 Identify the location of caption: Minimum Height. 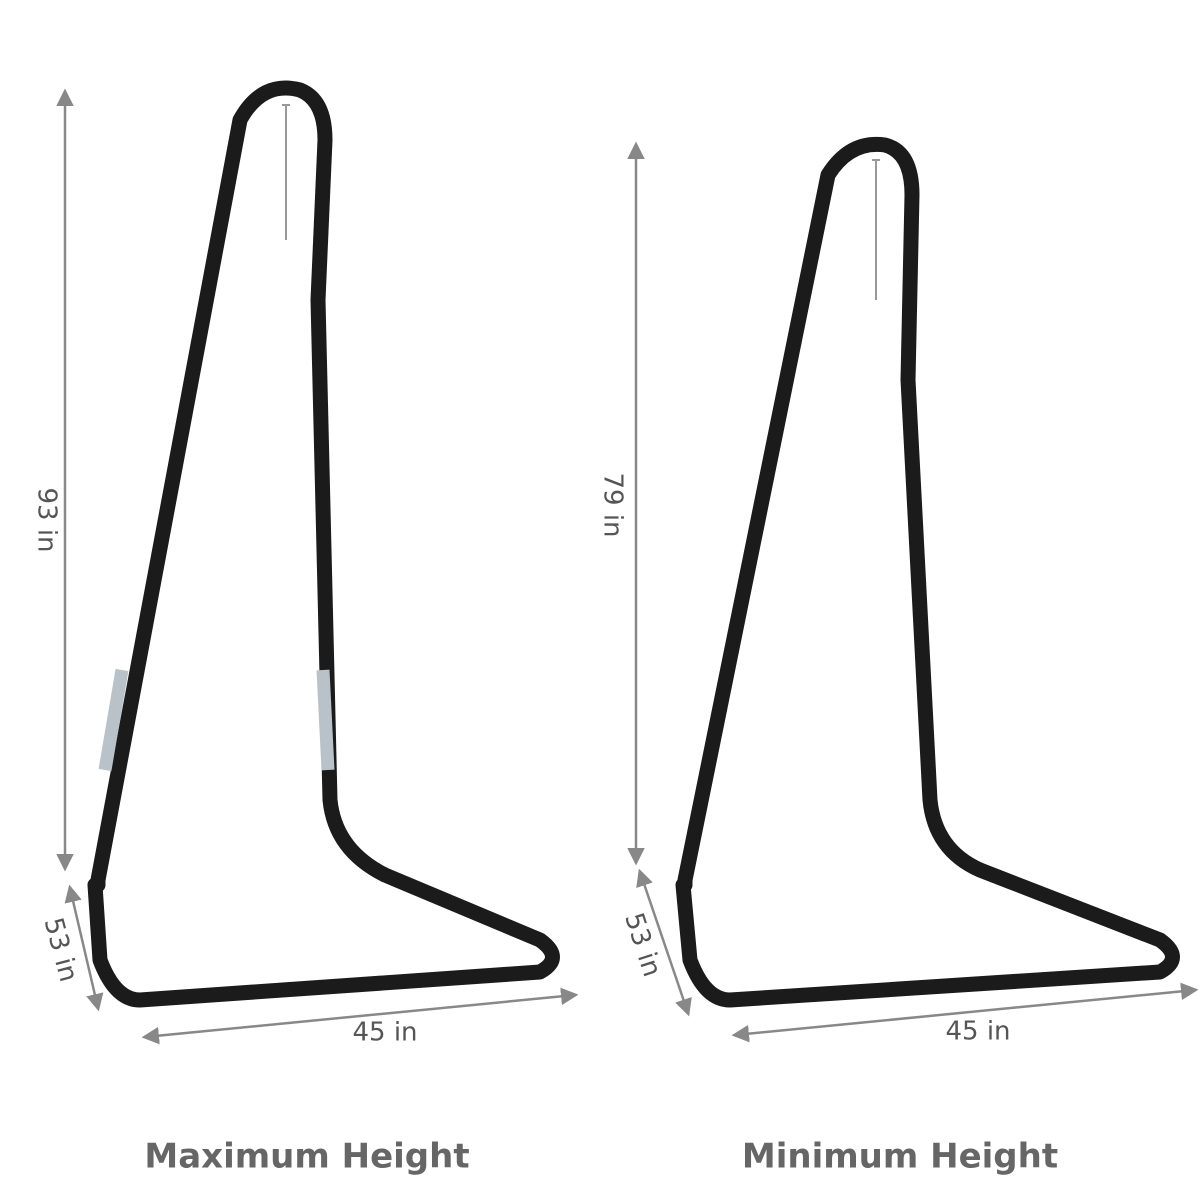
(900, 1157).